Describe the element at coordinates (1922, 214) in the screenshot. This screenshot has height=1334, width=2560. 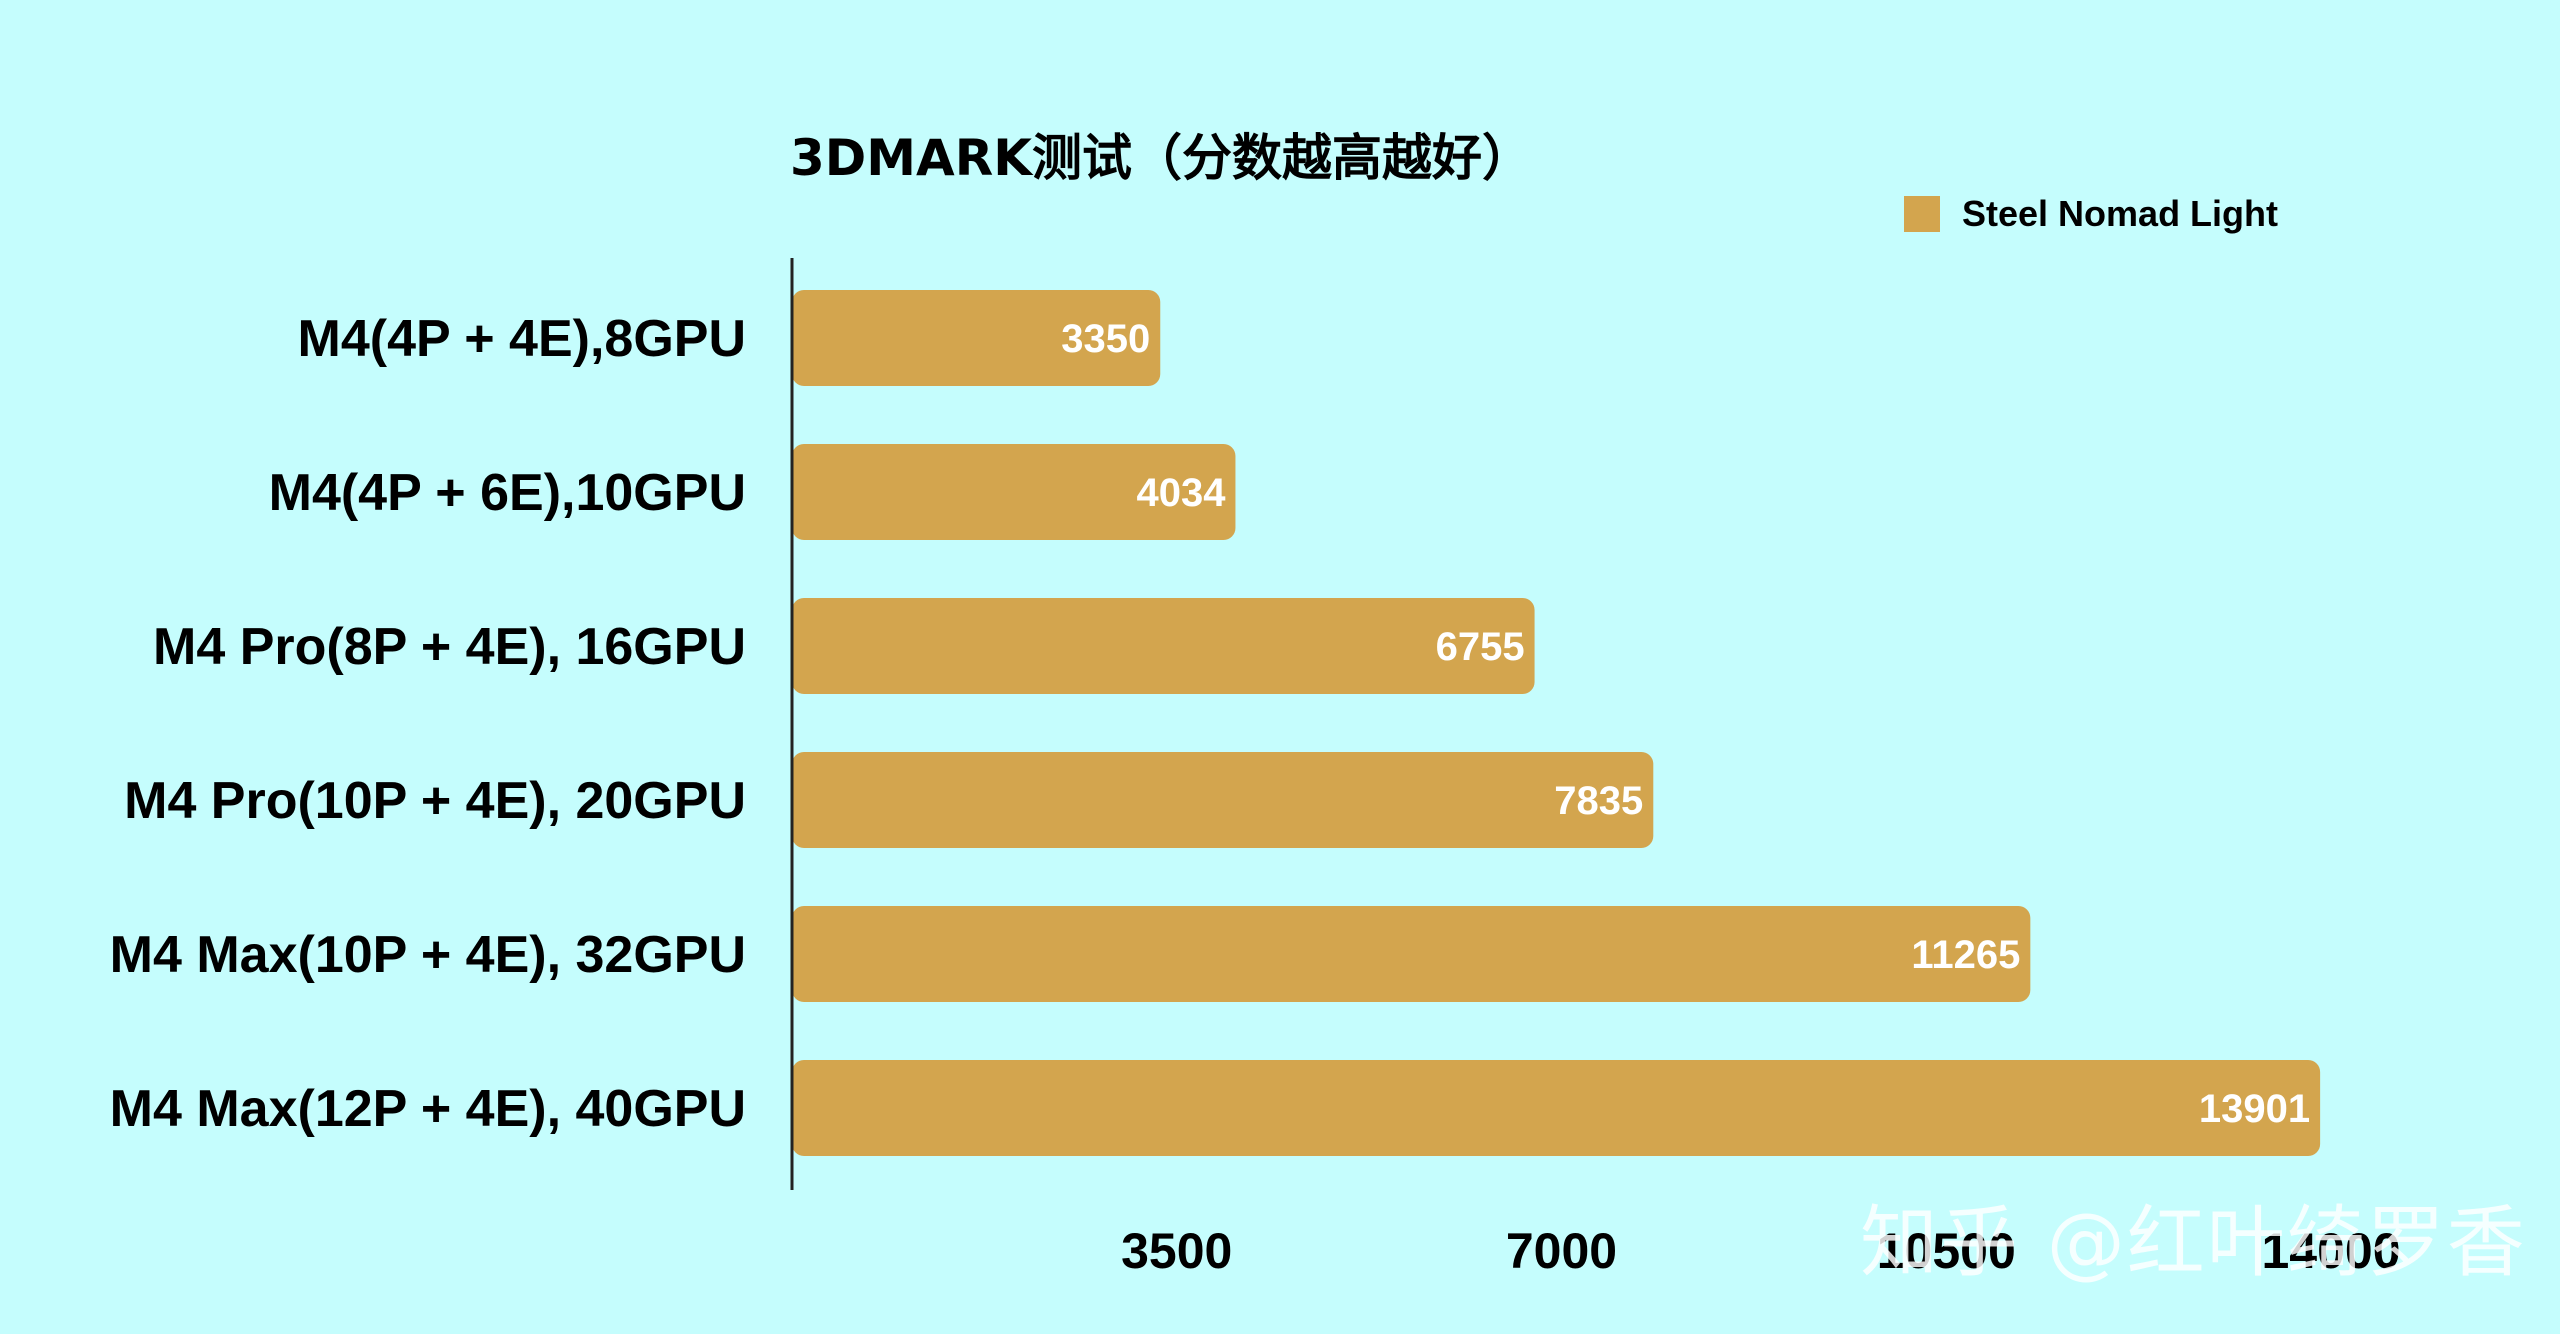
I see `legend-swatch` at that location.